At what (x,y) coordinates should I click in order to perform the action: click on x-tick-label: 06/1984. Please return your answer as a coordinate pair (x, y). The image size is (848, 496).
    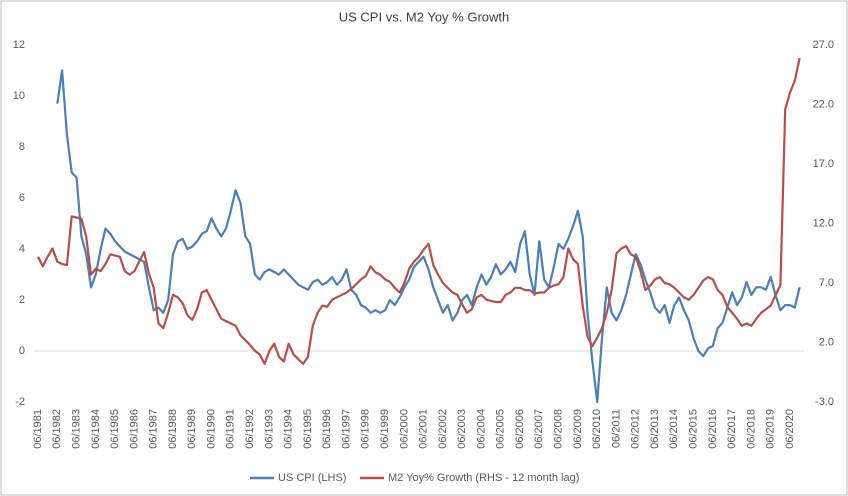
    Looking at the image, I should click on (96, 429).